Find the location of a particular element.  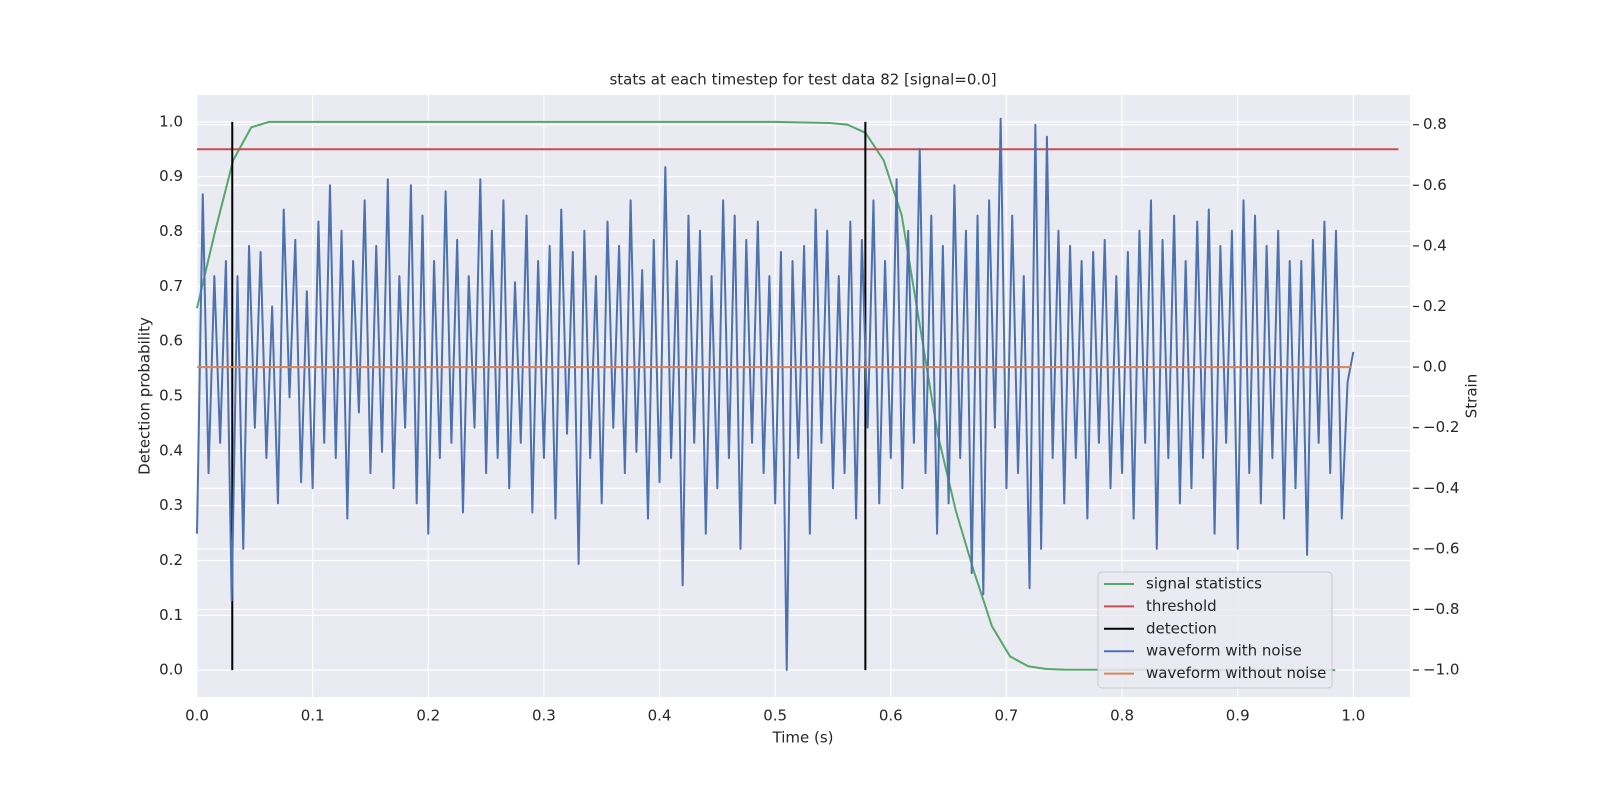

y2-tick-label: −0.8 is located at coordinates (1441, 609).